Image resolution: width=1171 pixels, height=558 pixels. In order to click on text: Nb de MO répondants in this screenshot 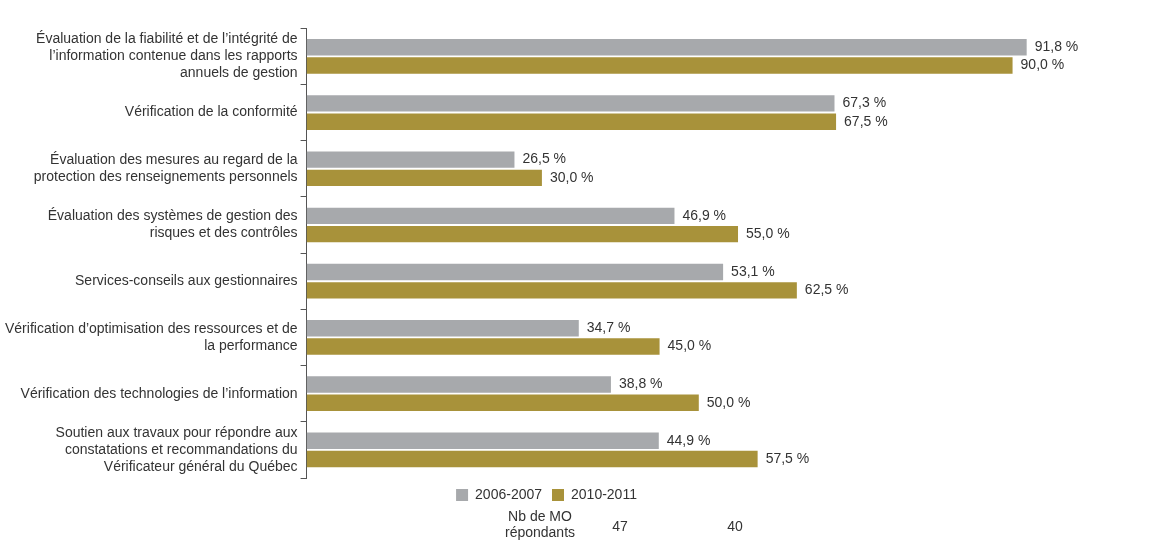, I will do `click(540, 524)`.